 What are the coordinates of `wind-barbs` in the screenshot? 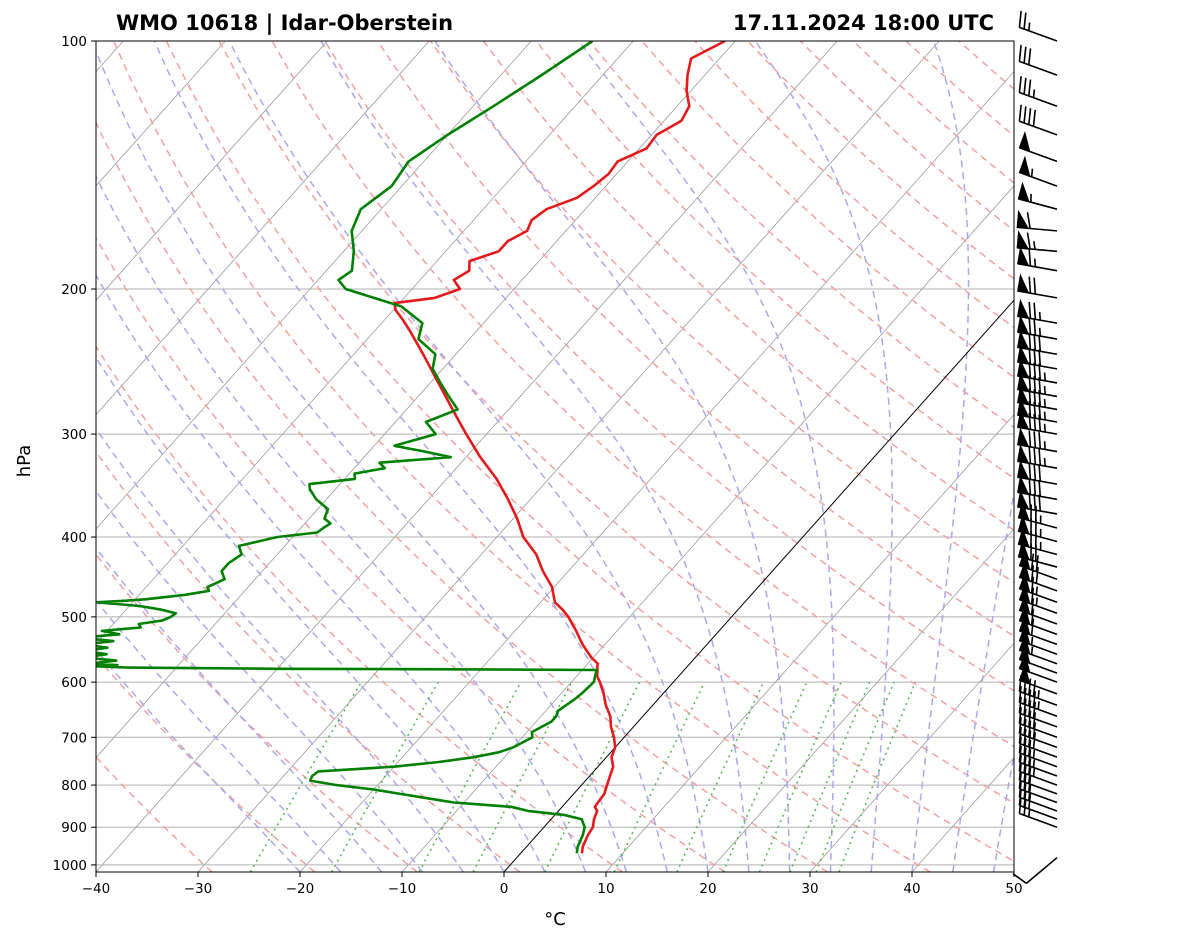 It's located at (1035, 447).